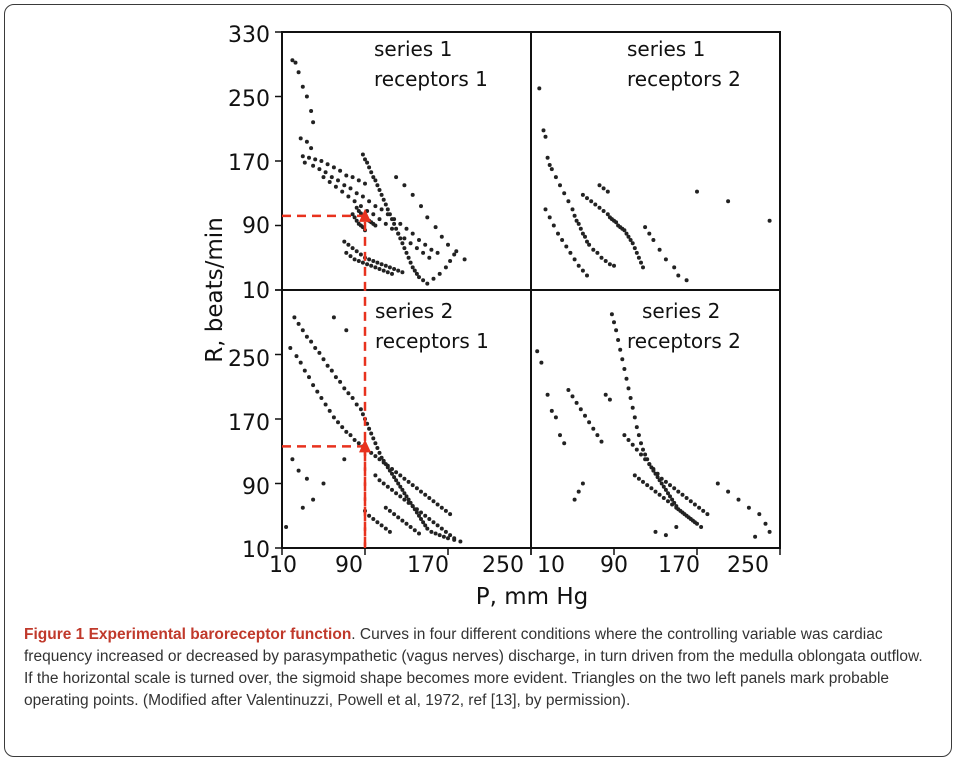 The width and height of the screenshot is (956, 761). I want to click on x-tick-label: 90, so click(349, 565).